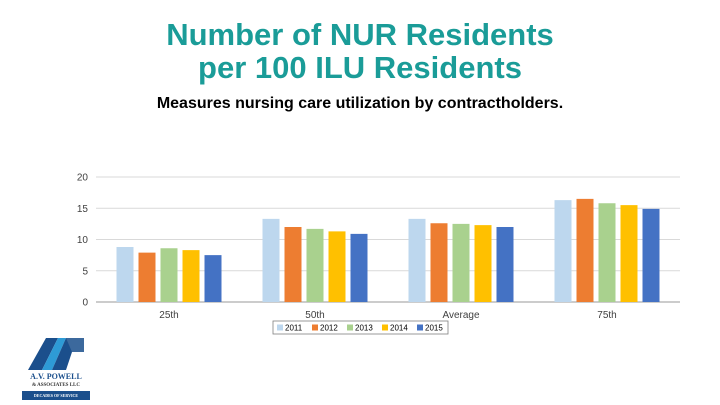 This screenshot has height=405, width=720. Describe the element at coordinates (83, 209) in the screenshot. I see `y-tick-label: 15` at that location.